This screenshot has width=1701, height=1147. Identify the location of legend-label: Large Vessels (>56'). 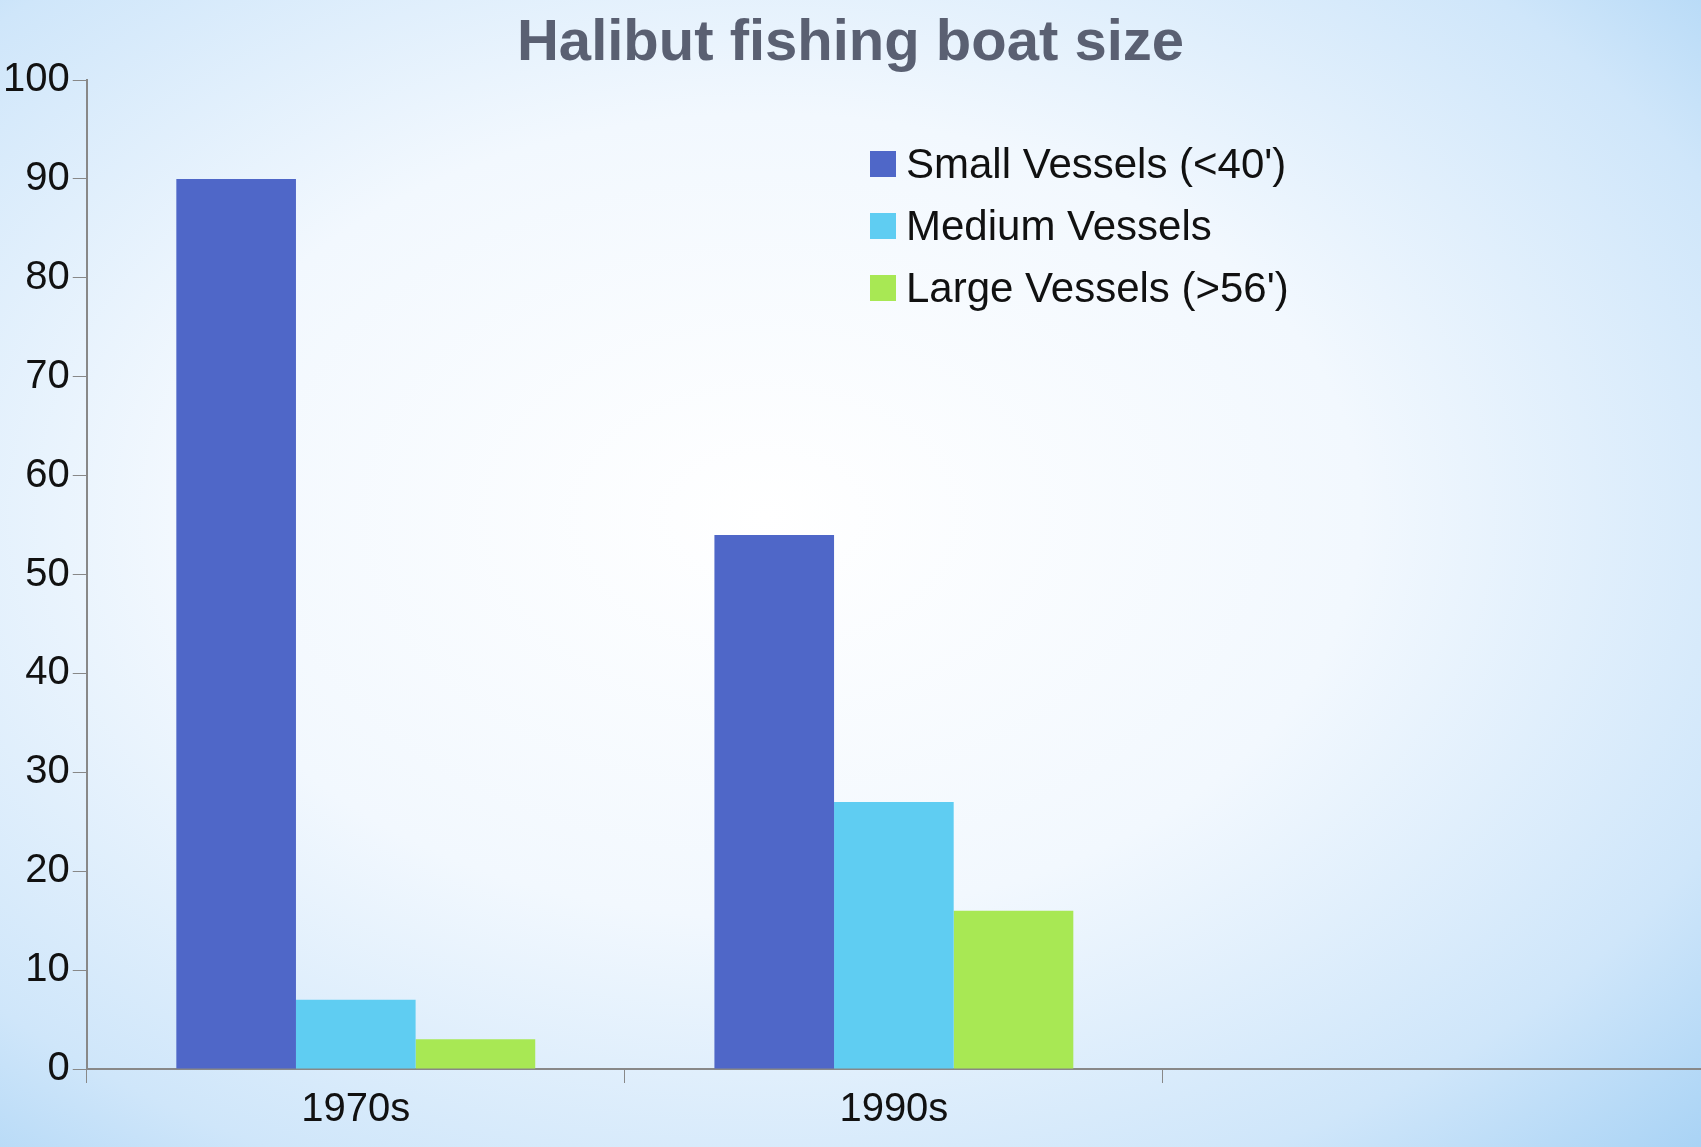
(1097, 288).